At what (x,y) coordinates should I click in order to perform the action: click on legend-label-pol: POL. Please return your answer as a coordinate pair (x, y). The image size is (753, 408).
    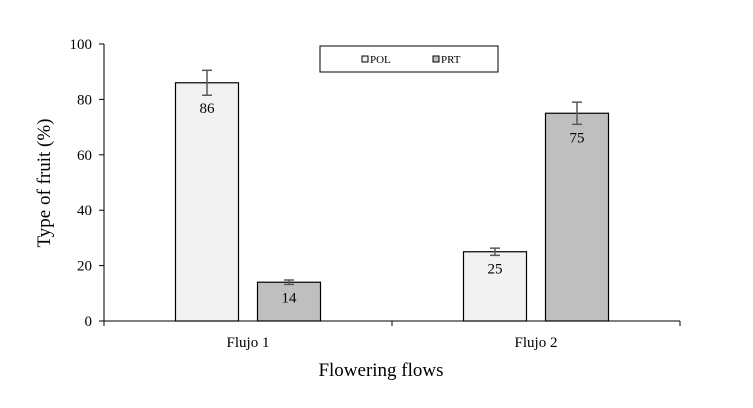
    Looking at the image, I should click on (380, 60).